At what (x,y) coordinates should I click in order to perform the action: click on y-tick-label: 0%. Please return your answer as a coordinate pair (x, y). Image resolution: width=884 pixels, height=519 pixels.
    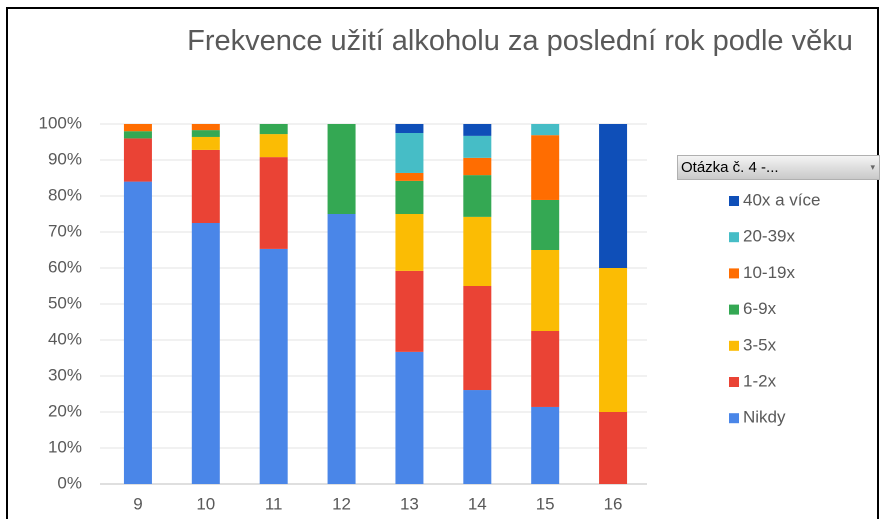
    Looking at the image, I should click on (69, 482).